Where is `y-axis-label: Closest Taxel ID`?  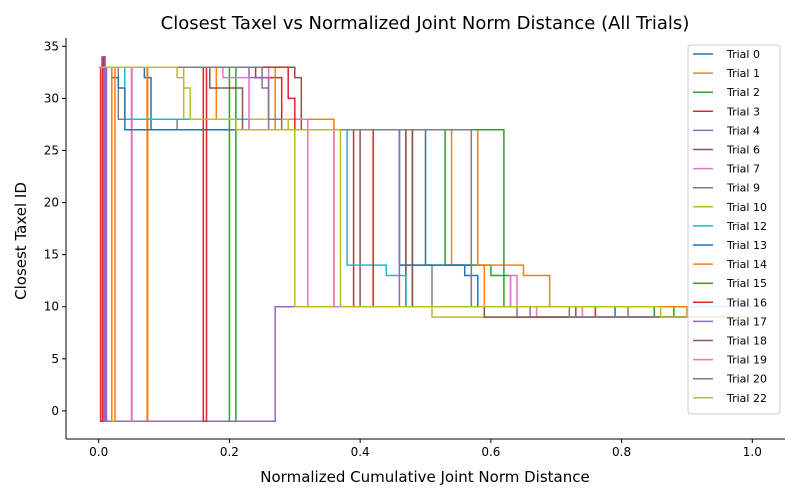 y-axis-label: Closest Taxel ID is located at coordinates (21, 241).